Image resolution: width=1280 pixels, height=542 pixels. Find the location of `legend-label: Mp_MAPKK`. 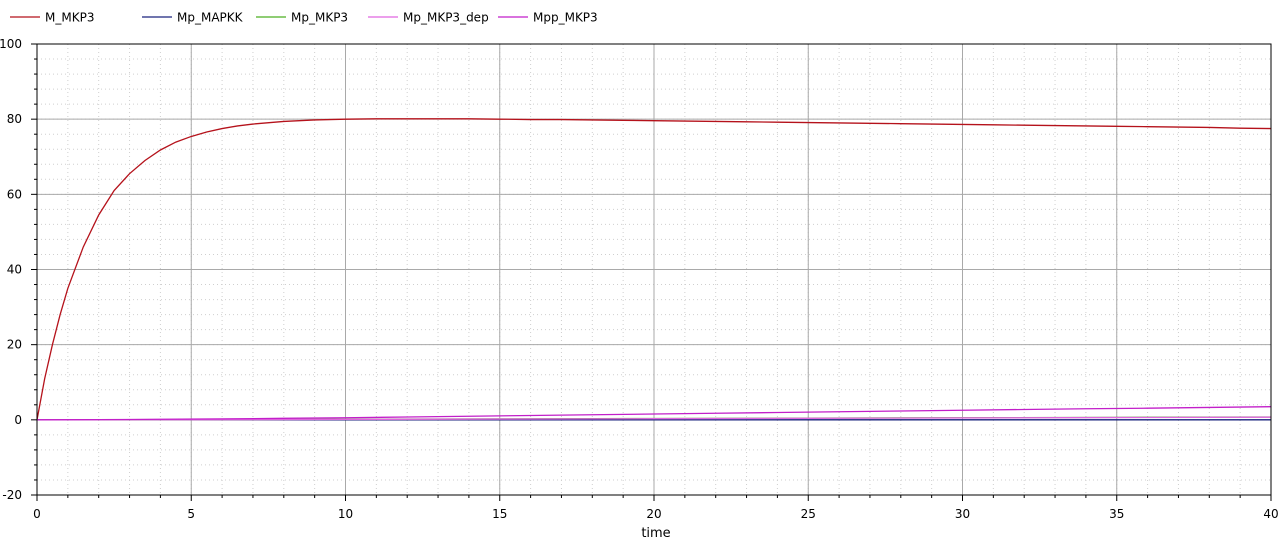

legend-label: Mp_MAPKK is located at coordinates (210, 18).